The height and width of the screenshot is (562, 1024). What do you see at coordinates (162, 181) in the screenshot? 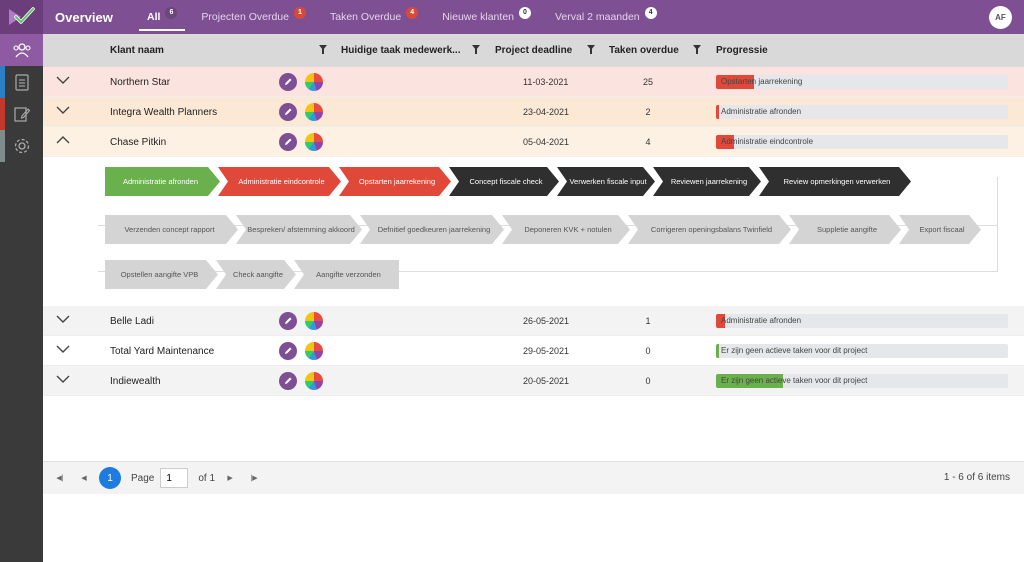
I see `task-step: Administratie afronden` at bounding box center [162, 181].